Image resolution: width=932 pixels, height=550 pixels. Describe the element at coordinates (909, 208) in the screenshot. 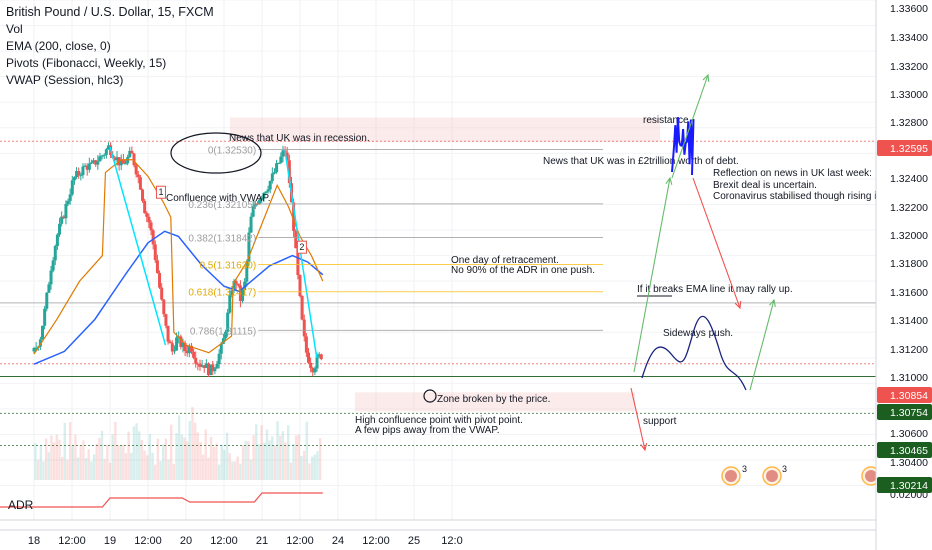

I see `price-tick-label: 1.32200` at that location.